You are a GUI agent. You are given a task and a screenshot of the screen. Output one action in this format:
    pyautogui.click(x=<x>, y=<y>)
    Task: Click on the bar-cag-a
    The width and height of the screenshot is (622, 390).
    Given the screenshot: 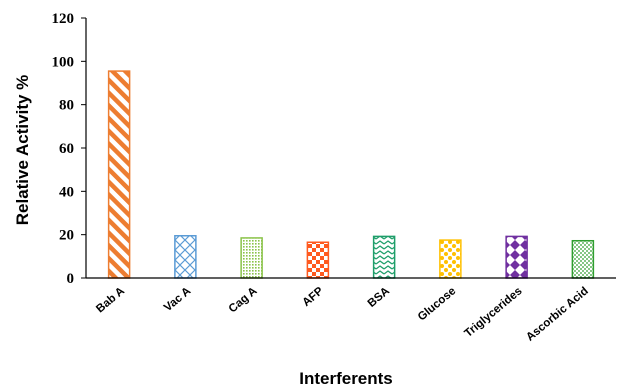 What is the action you would take?
    pyautogui.click(x=251, y=258)
    